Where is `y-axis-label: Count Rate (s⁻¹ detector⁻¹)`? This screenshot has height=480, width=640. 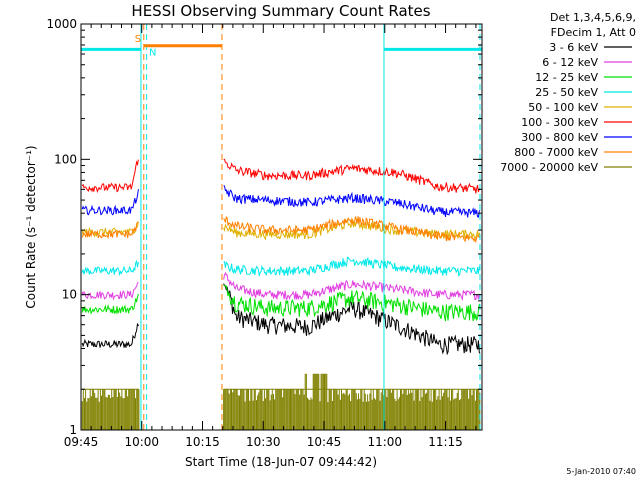
y-axis-label: Count Rate (s⁻¹ detector⁻¹) is located at coordinates (31, 226).